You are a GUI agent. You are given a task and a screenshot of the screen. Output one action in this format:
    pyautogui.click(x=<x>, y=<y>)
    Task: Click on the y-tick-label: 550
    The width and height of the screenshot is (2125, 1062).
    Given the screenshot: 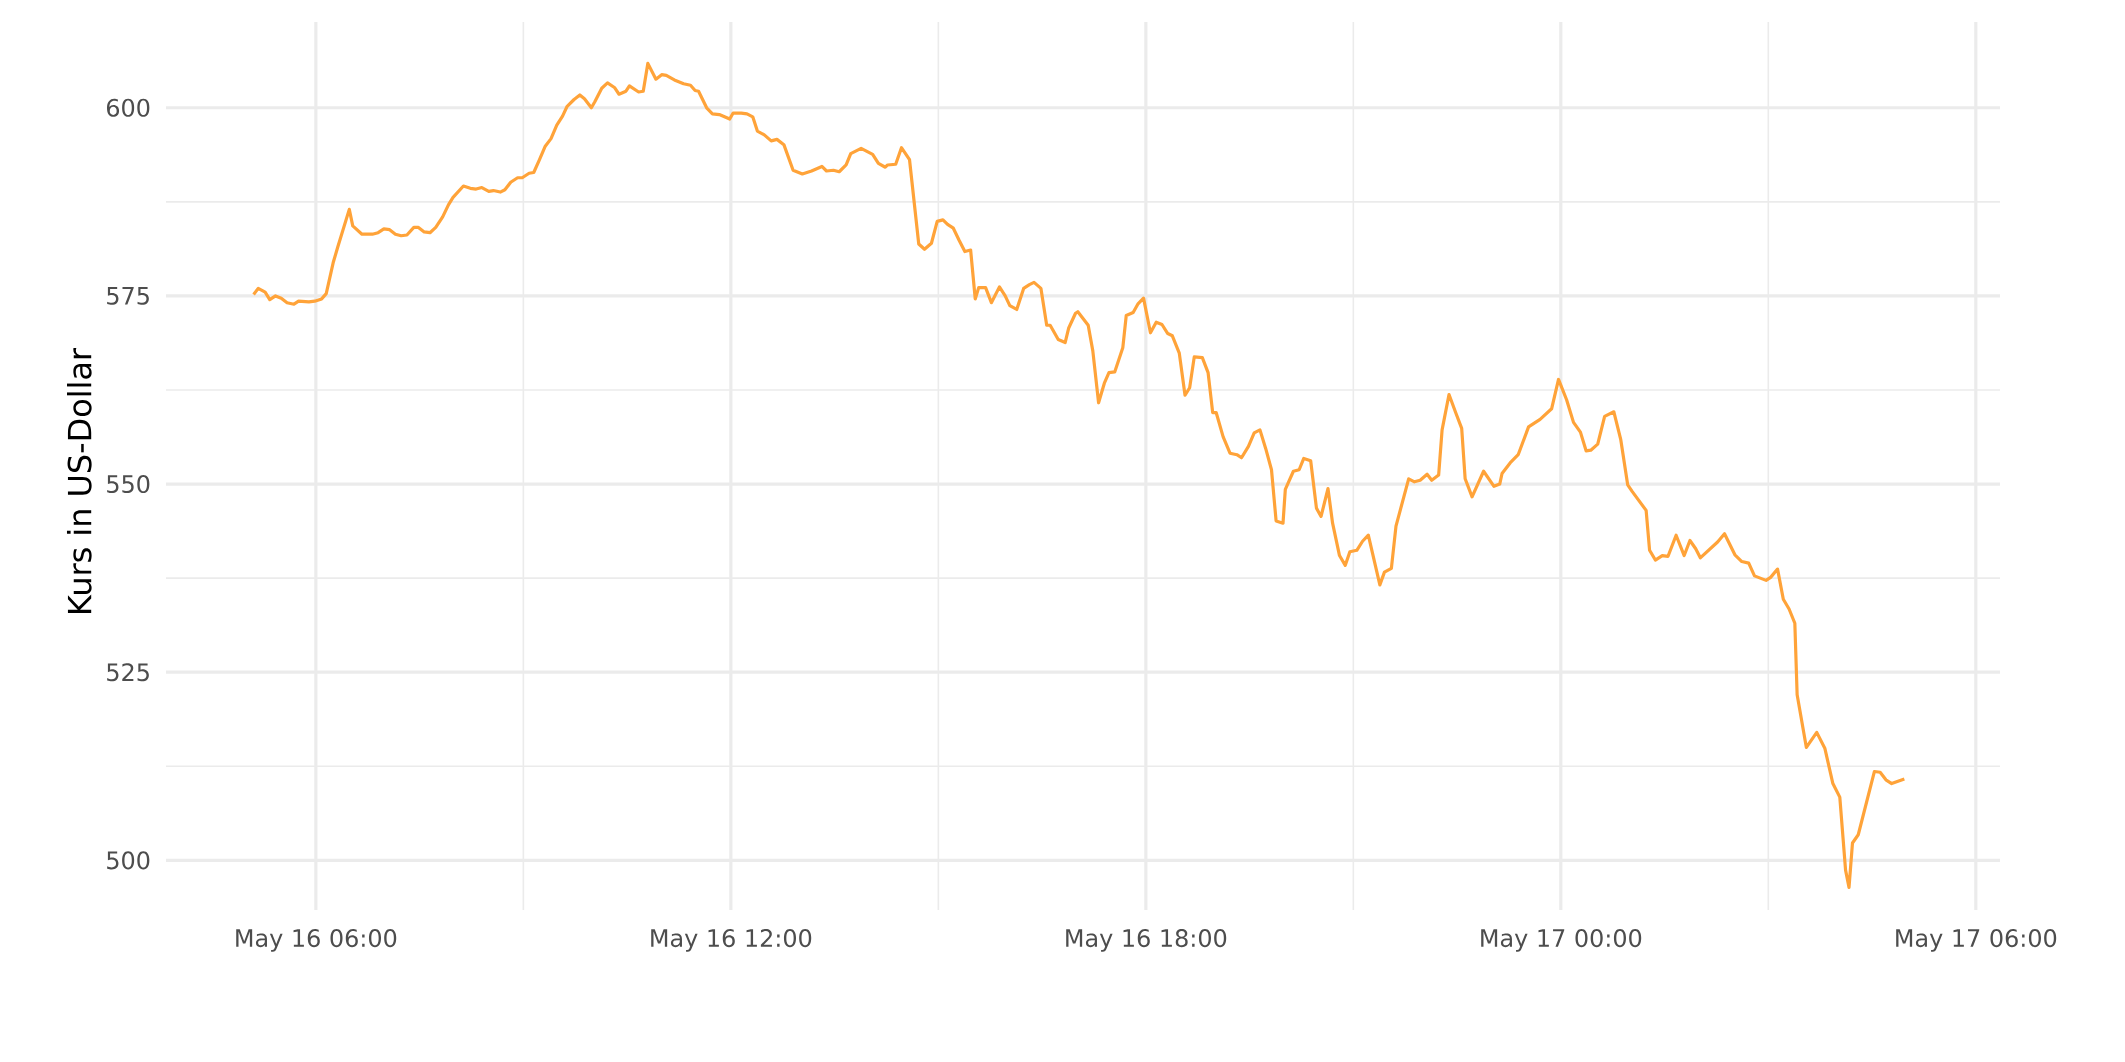 What is the action you would take?
    pyautogui.click(x=128, y=484)
    